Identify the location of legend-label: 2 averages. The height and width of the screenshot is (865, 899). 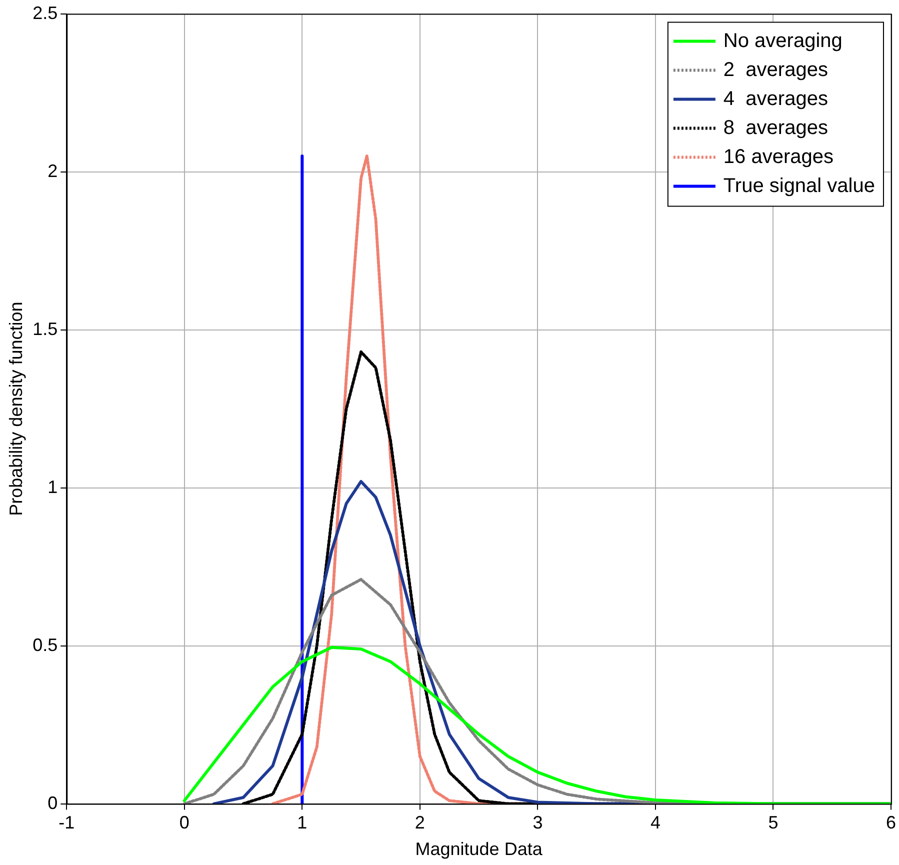
(775, 69).